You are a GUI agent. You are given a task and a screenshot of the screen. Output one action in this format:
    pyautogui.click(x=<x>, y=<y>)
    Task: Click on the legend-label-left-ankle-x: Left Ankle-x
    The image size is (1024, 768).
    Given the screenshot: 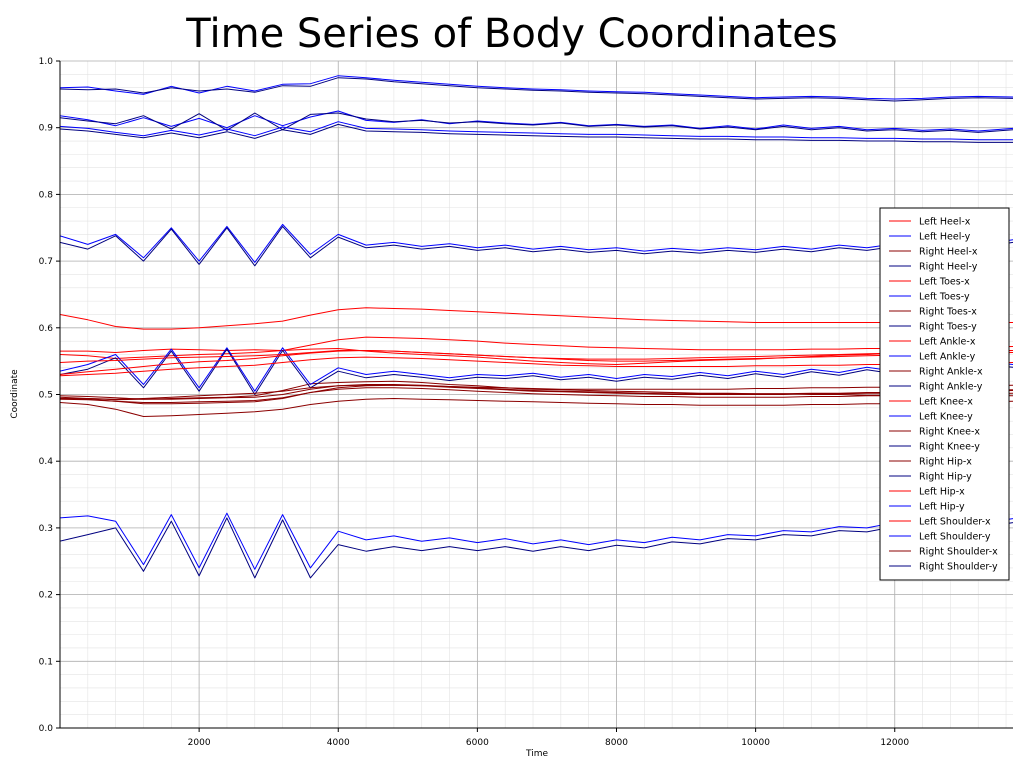 What is the action you would take?
    pyautogui.click(x=947, y=342)
    